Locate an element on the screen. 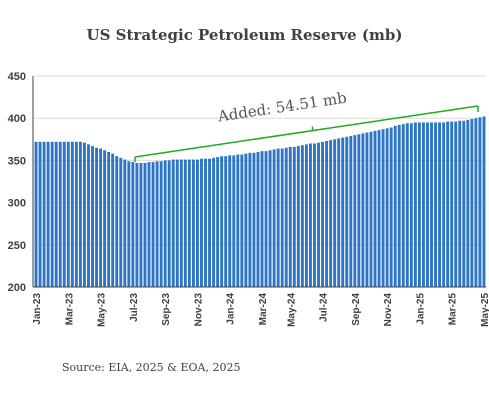  y-tick-label: 300 is located at coordinates (17, 204).